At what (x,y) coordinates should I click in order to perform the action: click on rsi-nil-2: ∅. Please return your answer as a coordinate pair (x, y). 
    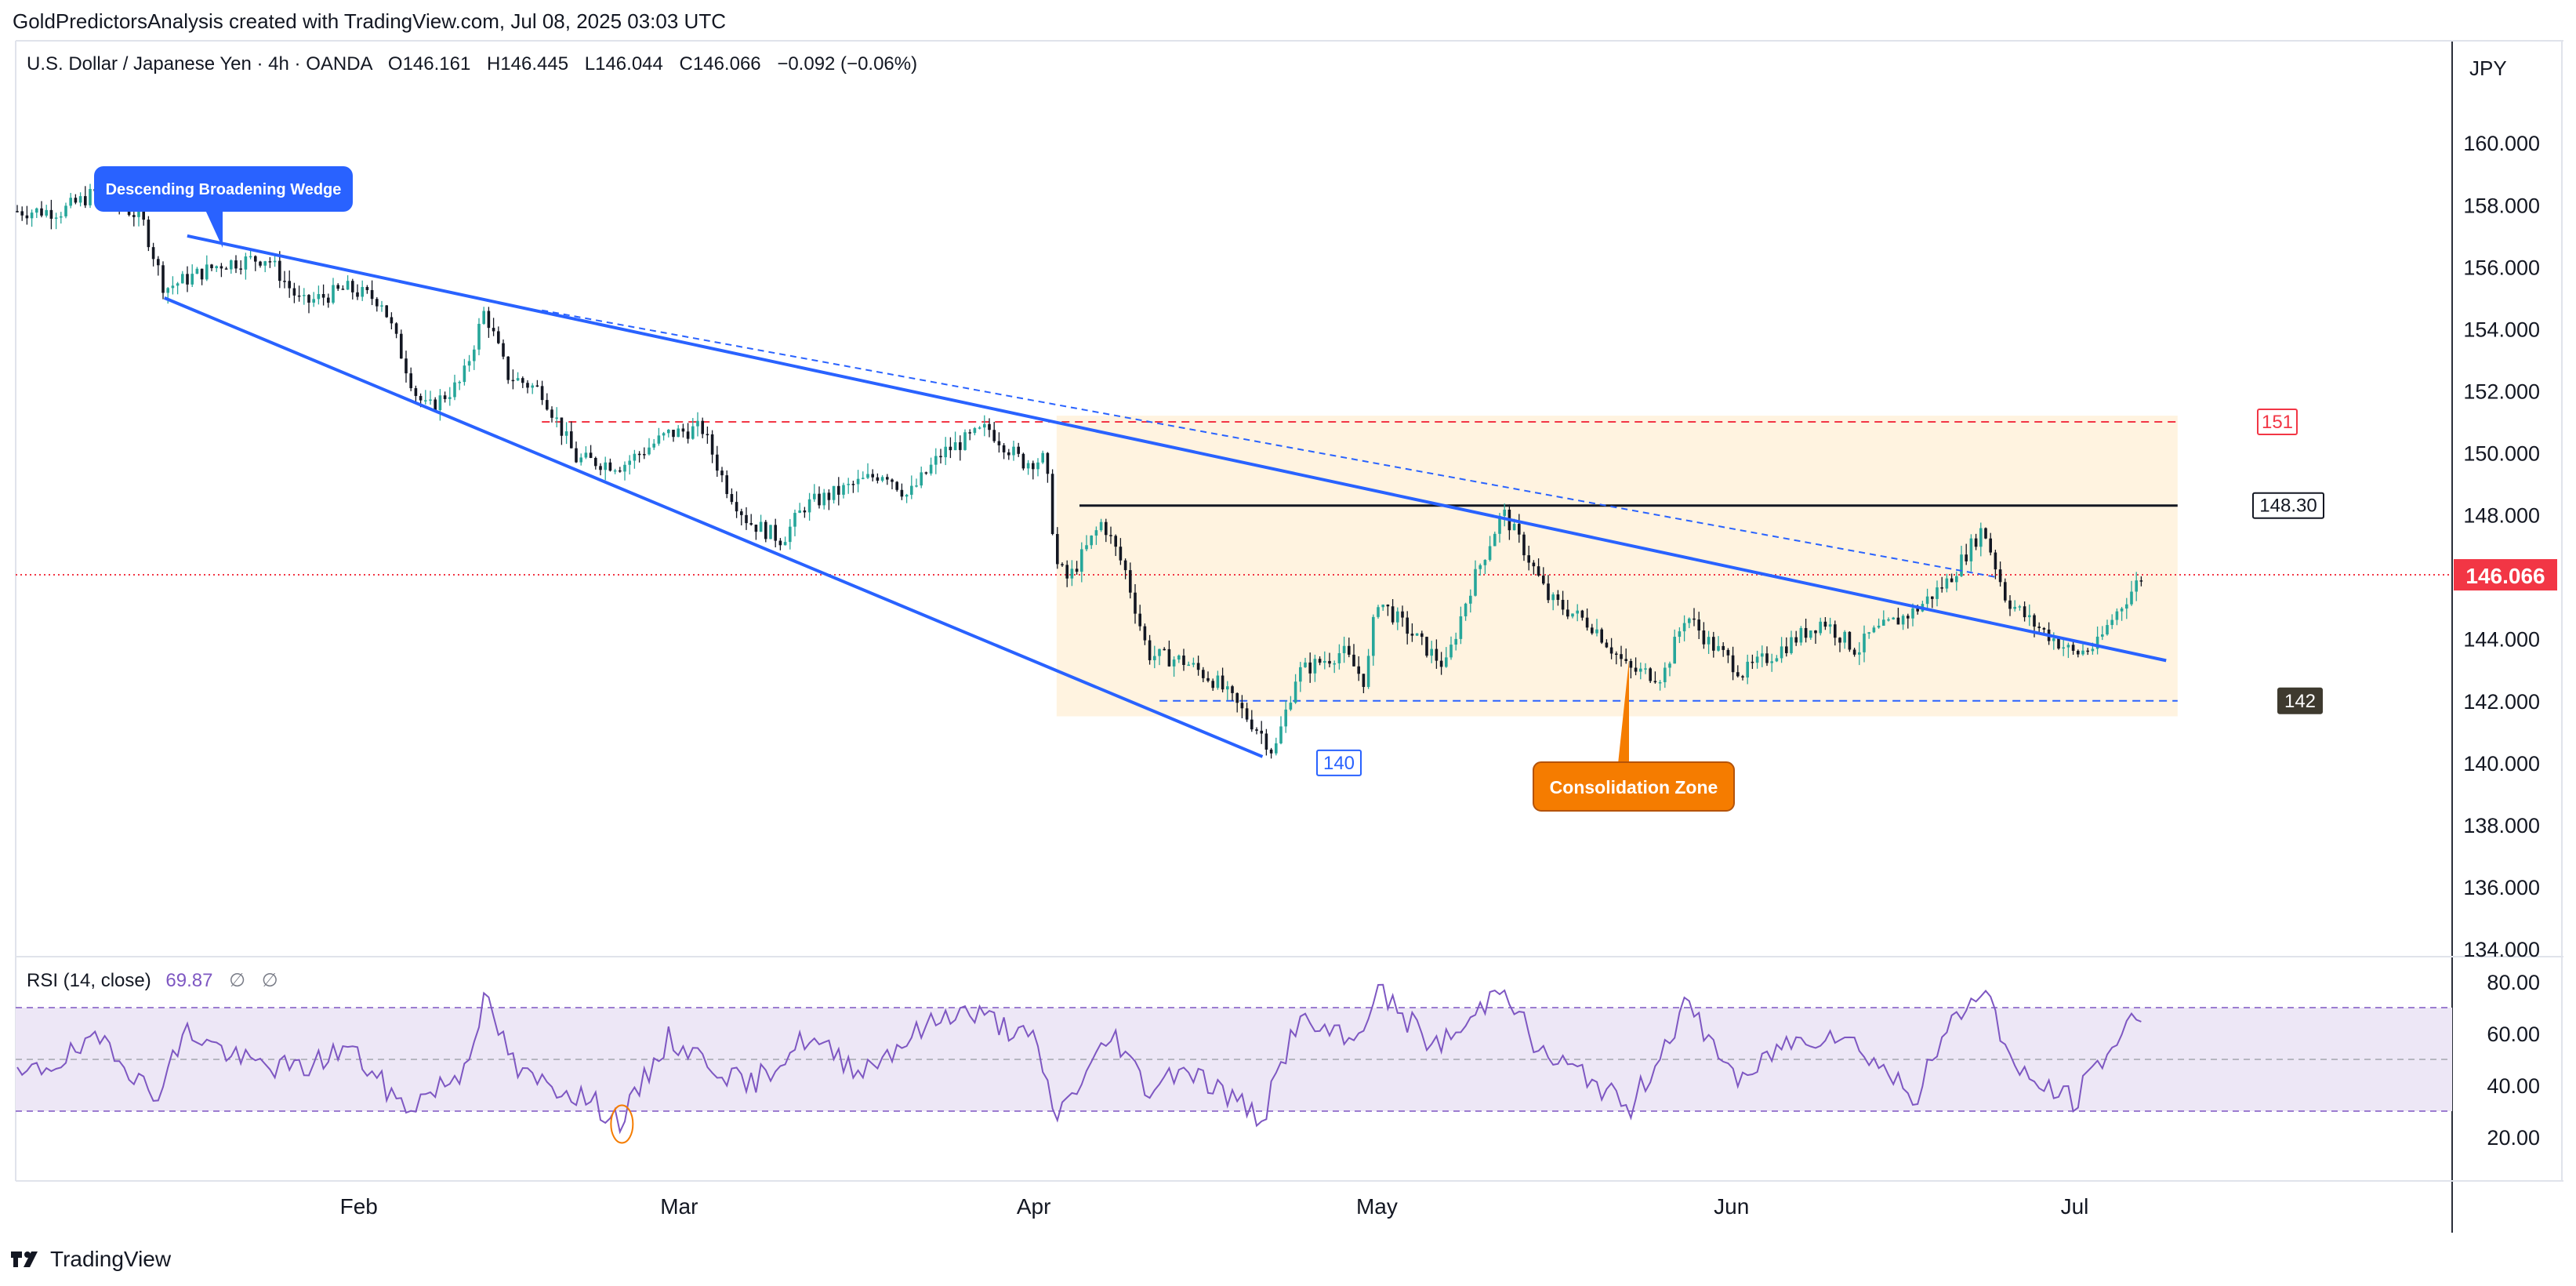
    Looking at the image, I should click on (269, 981).